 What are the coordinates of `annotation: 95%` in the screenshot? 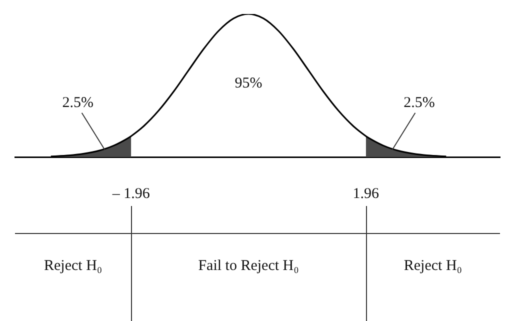 It's located at (248, 83).